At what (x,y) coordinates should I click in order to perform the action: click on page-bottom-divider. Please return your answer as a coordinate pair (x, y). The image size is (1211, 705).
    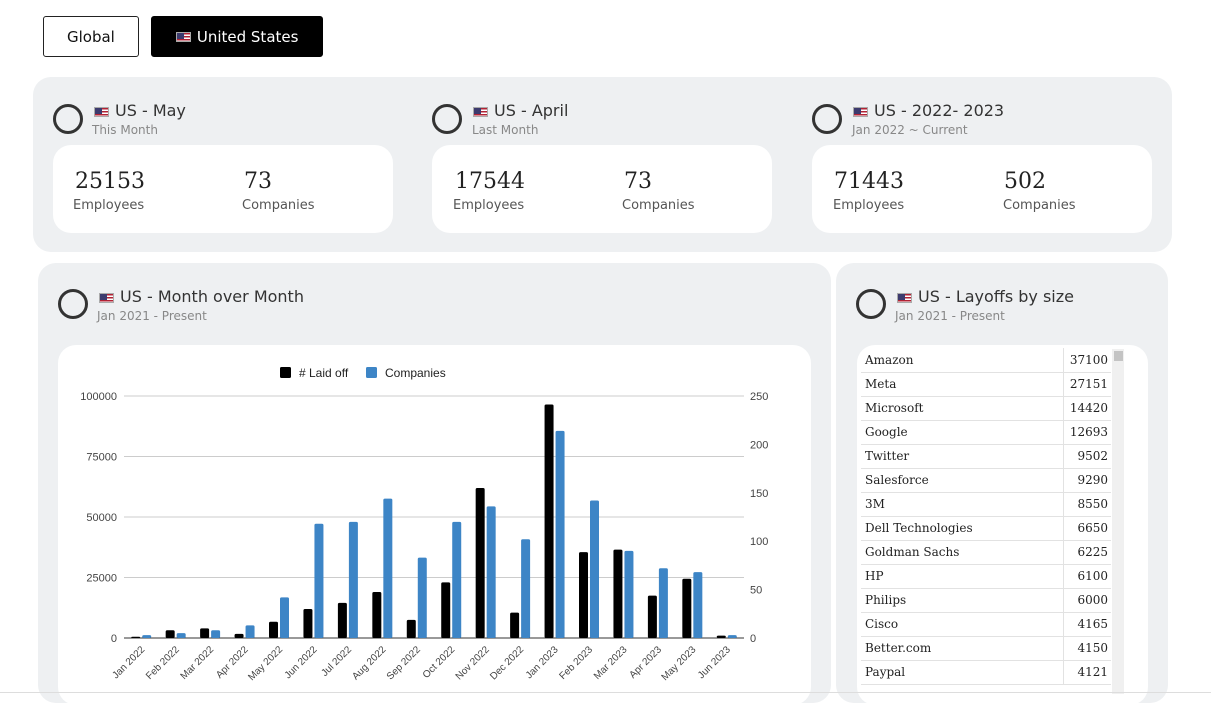
    Looking at the image, I should click on (605, 692).